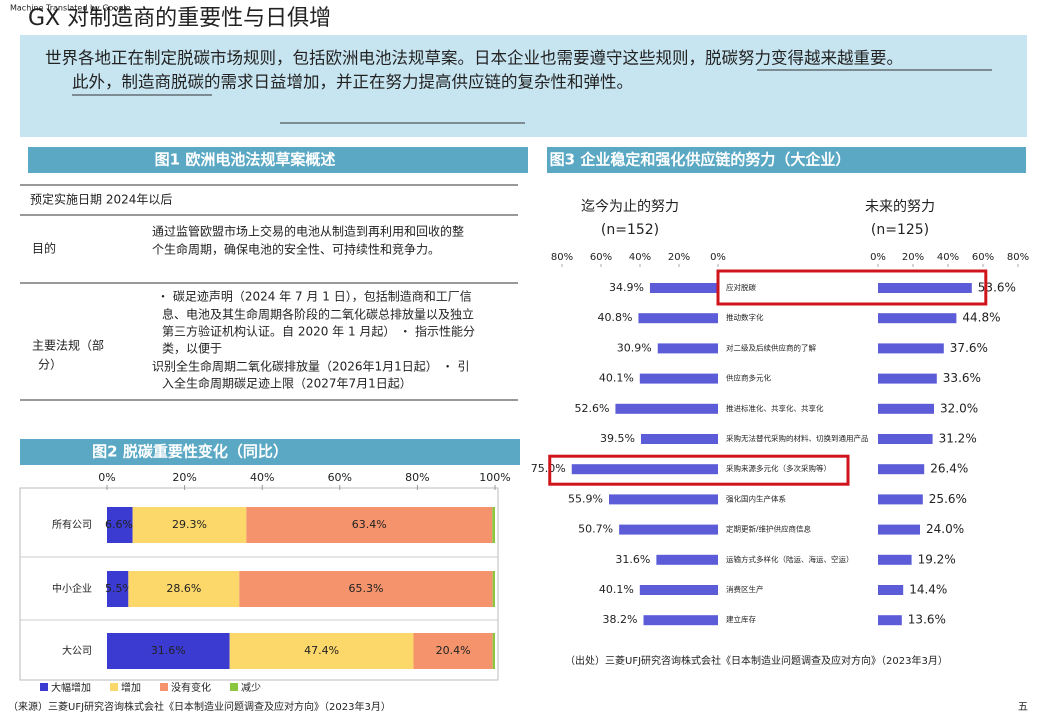  I want to click on data-label: 44.8%, so click(981, 318).